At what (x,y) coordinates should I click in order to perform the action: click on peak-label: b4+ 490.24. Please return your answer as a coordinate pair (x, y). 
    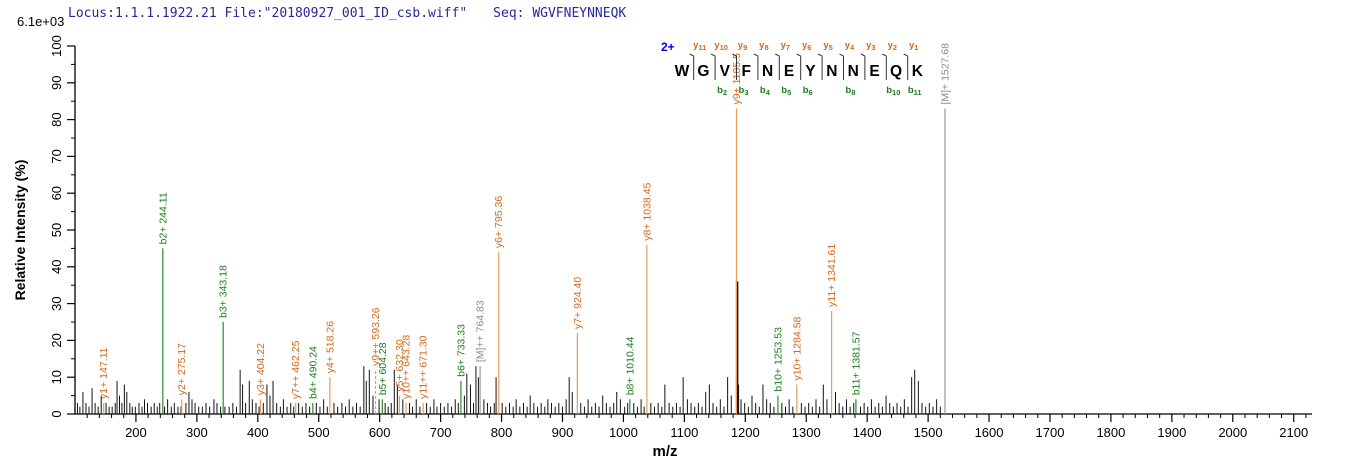
    Looking at the image, I should click on (313, 372).